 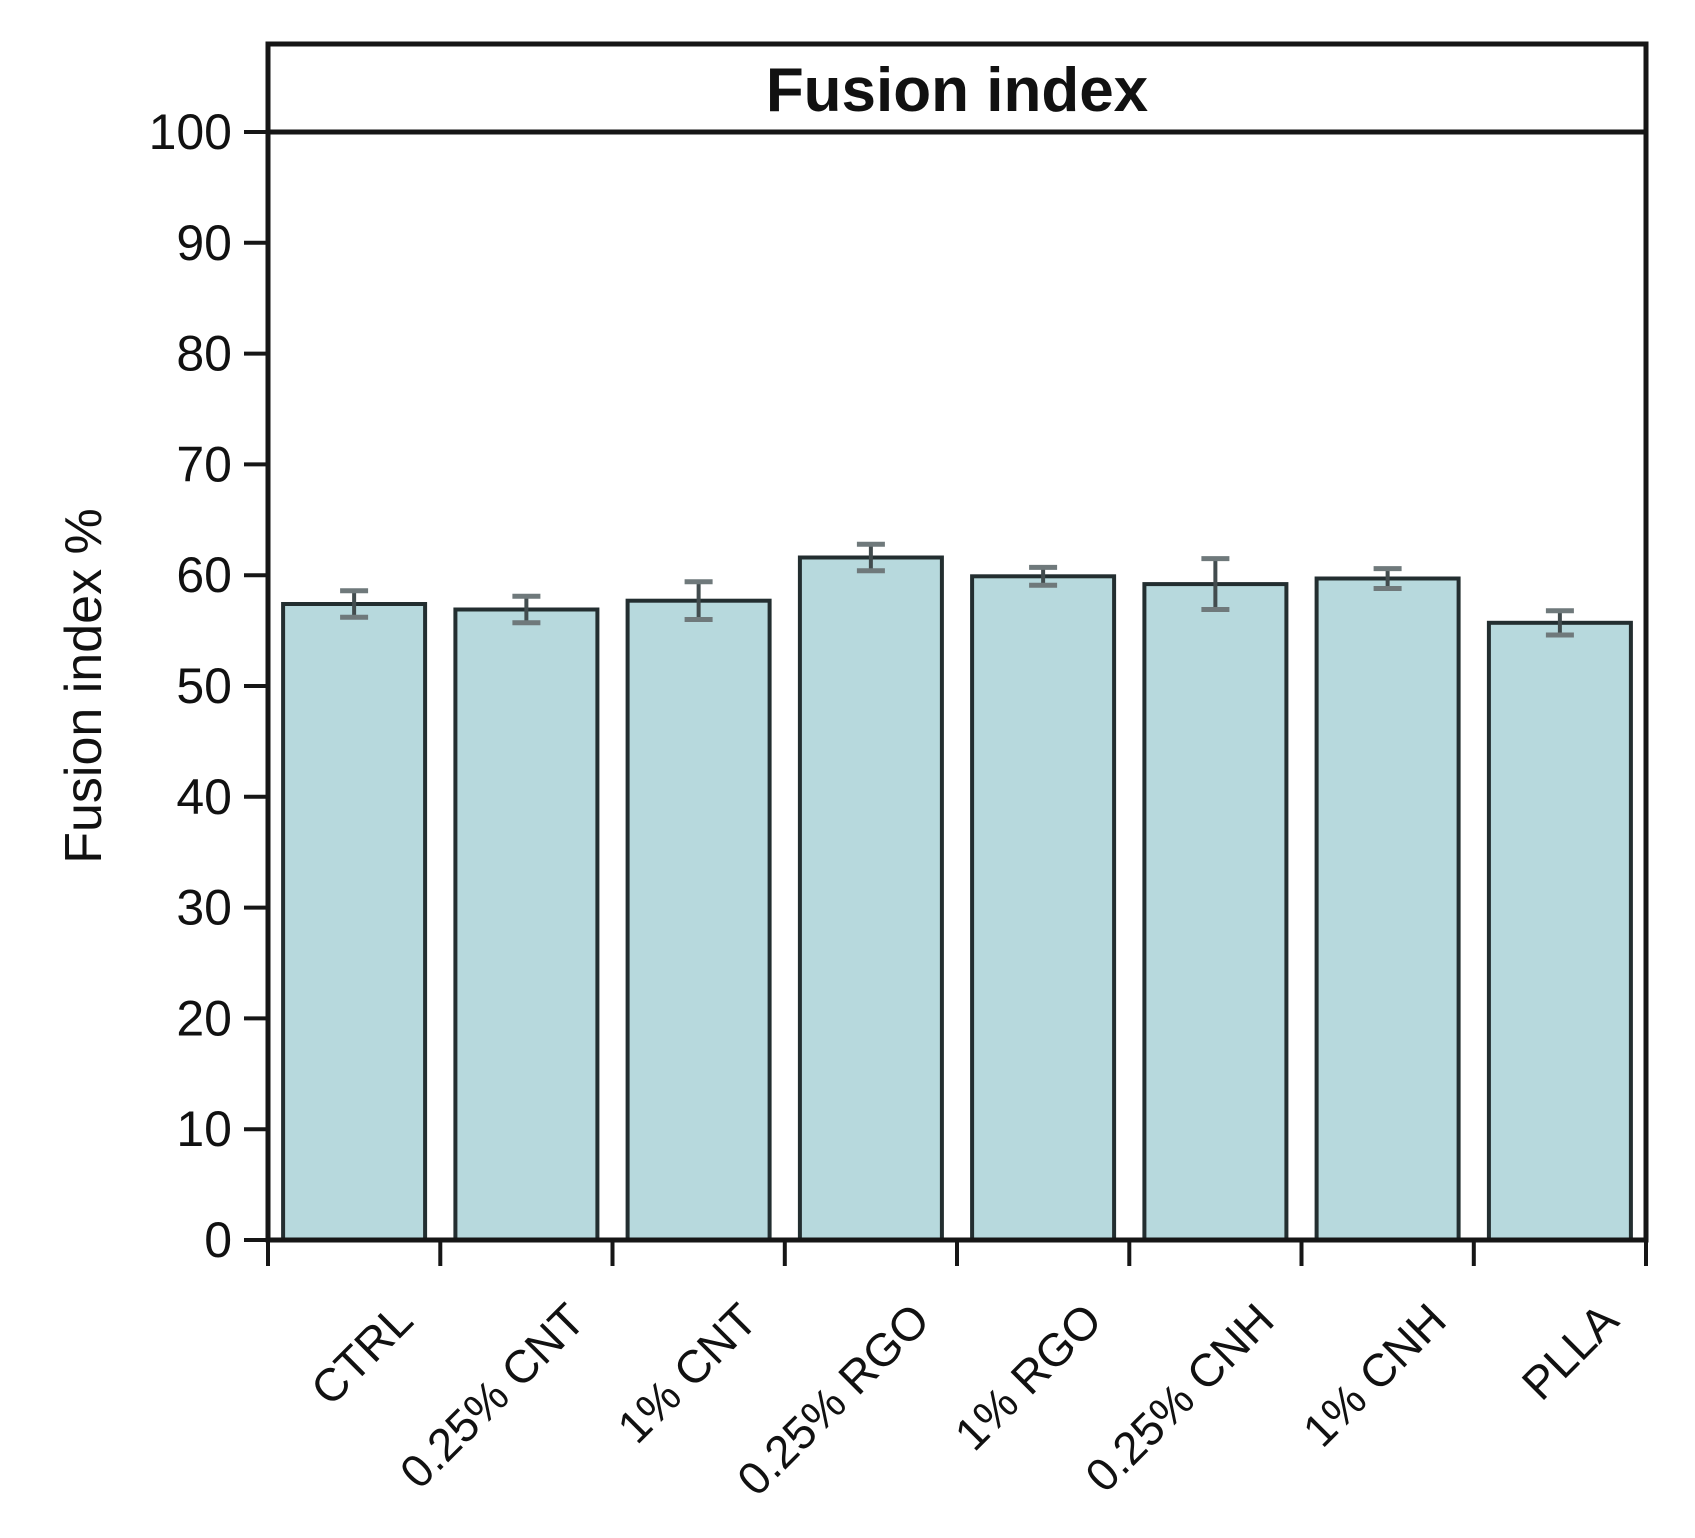 I want to click on y-tick-label-100: 100, so click(x=190, y=132).